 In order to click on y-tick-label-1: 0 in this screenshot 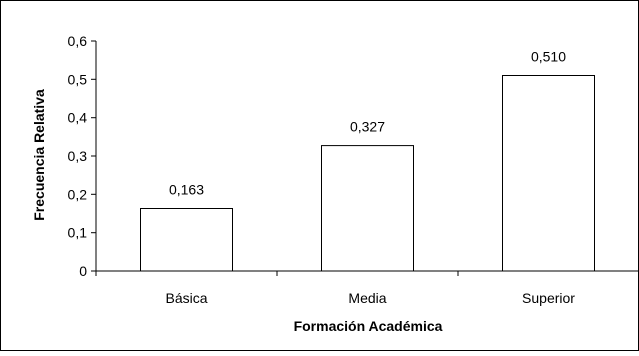, I will do `click(83, 271)`.